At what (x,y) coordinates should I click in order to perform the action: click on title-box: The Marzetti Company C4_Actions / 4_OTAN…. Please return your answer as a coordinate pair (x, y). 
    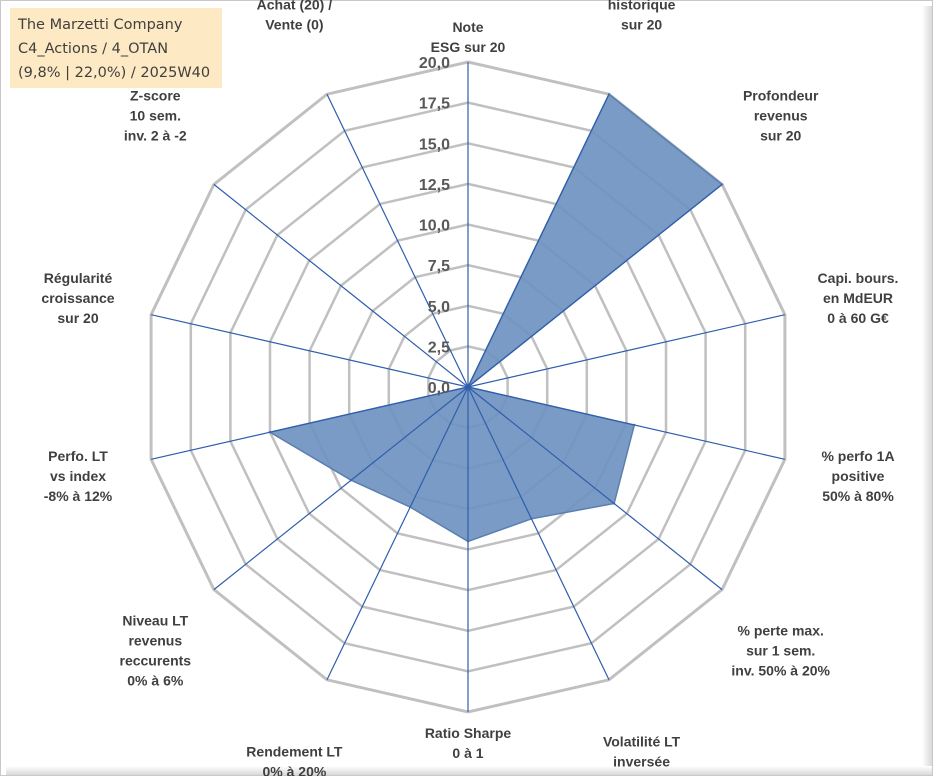
    Looking at the image, I should click on (116, 48).